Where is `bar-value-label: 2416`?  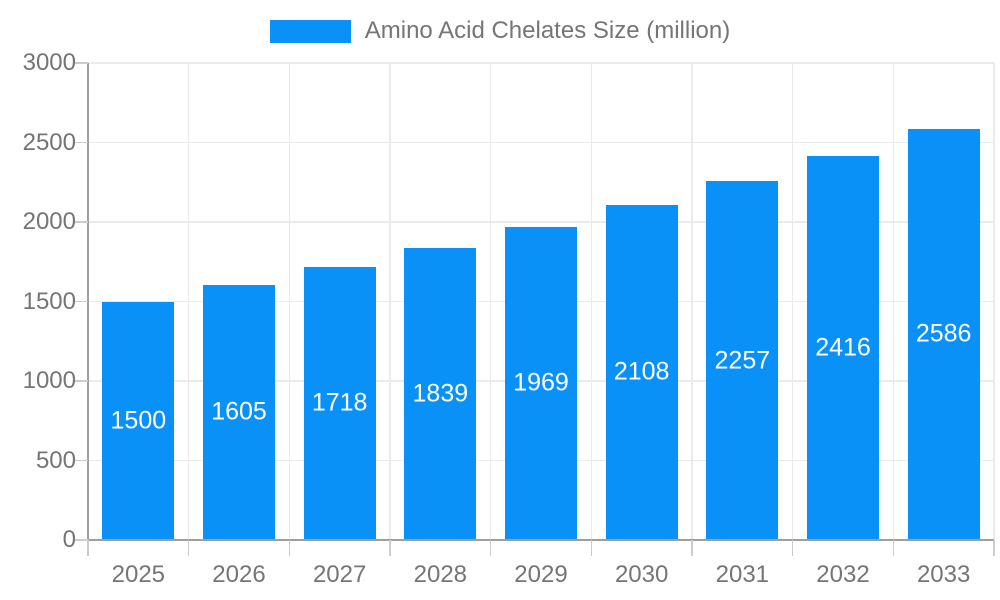 bar-value-label: 2416 is located at coordinates (843, 347).